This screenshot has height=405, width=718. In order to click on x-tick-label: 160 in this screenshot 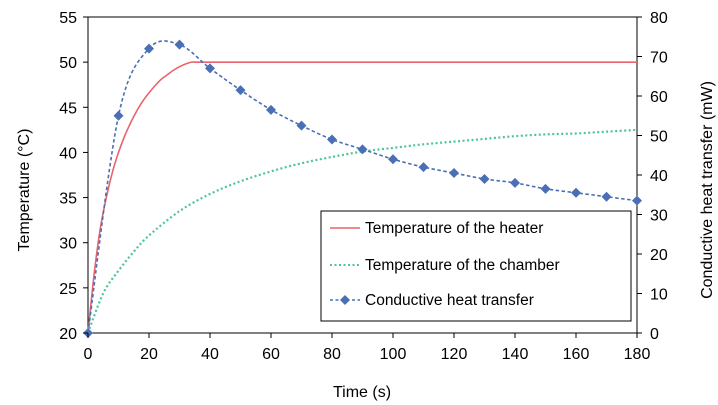, I will do `click(576, 354)`.